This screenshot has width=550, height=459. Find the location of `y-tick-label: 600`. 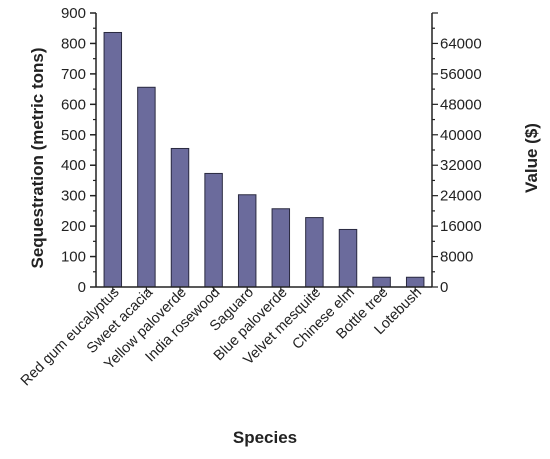

y-tick-label: 600 is located at coordinates (73, 104).